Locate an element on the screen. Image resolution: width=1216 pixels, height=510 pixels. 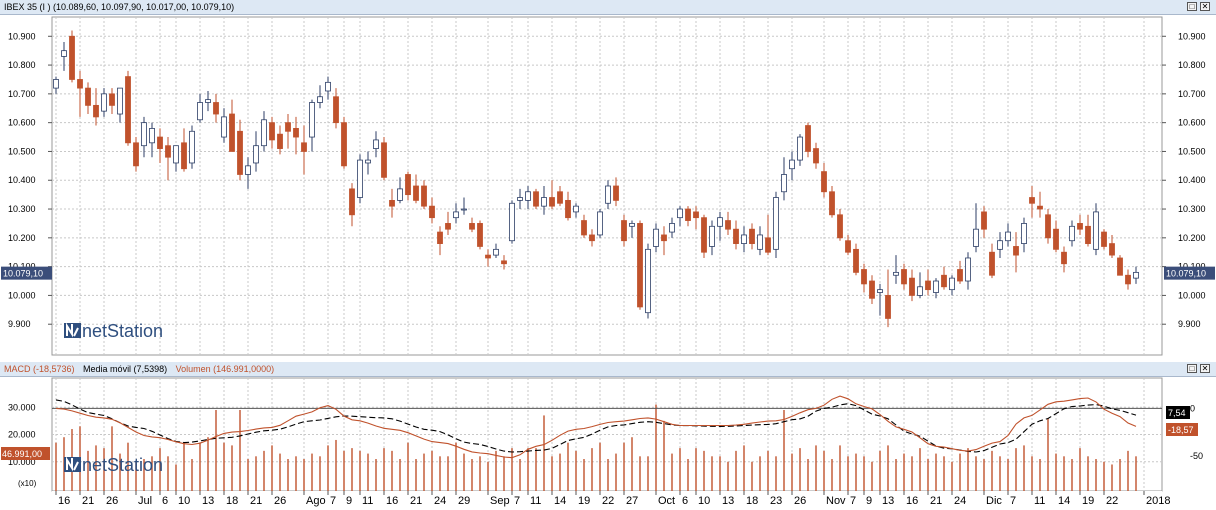
price-tick-label-right: 10.000 is located at coordinates (1192, 295).